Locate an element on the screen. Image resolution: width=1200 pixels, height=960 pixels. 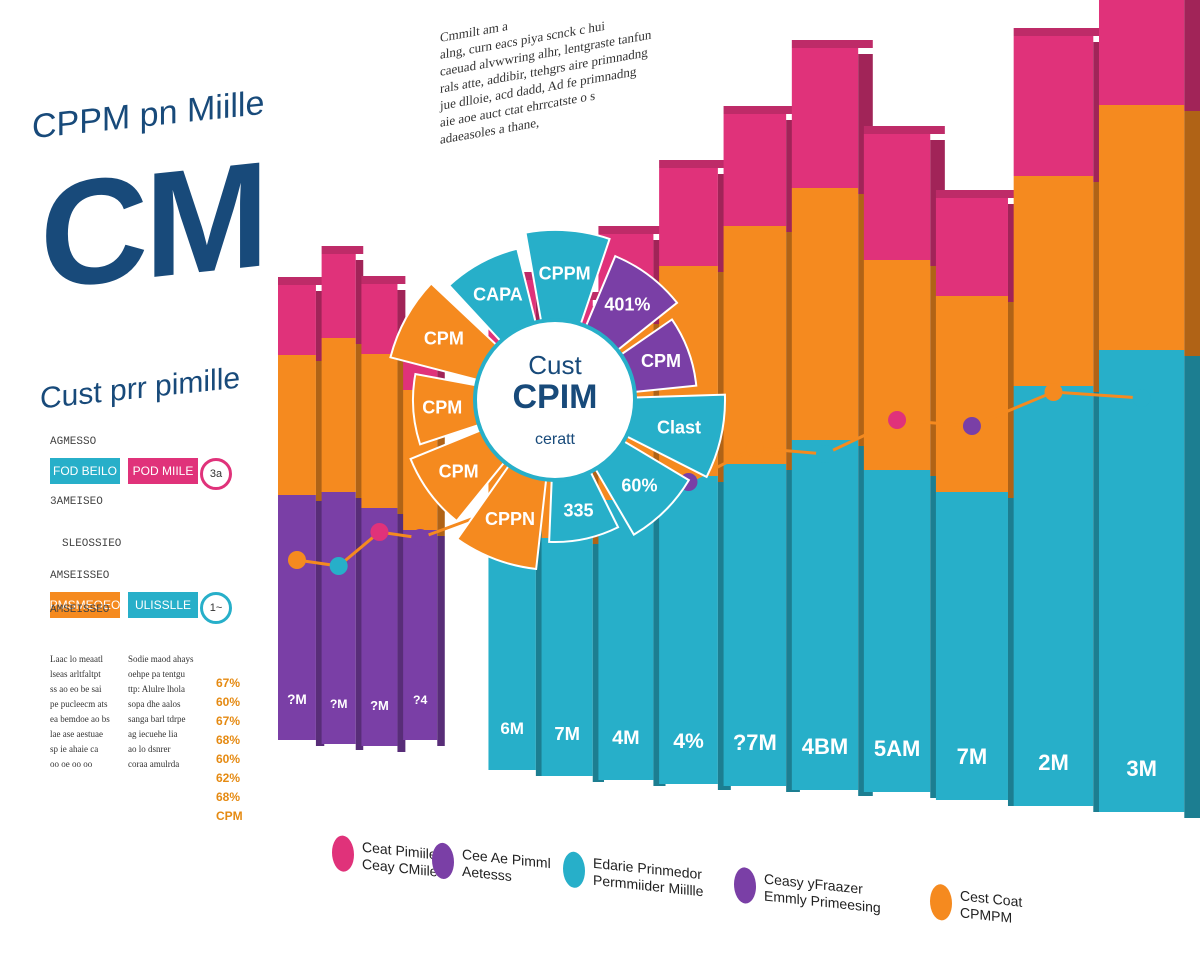
legend-label: Cest Coat CPMPM is located at coordinates (991, 906).